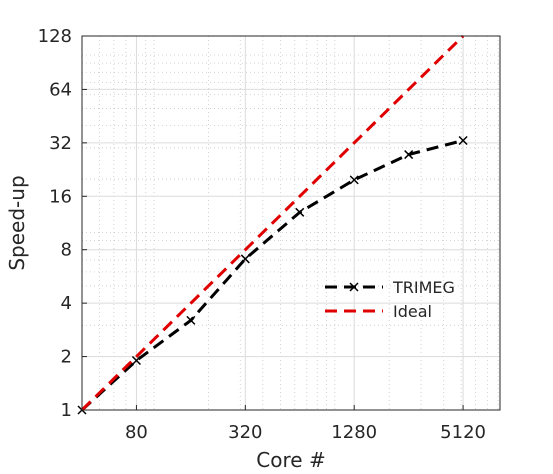 The height and width of the screenshot is (474, 553). Describe the element at coordinates (66, 357) in the screenshot. I see `y-tick-label: 2` at that location.